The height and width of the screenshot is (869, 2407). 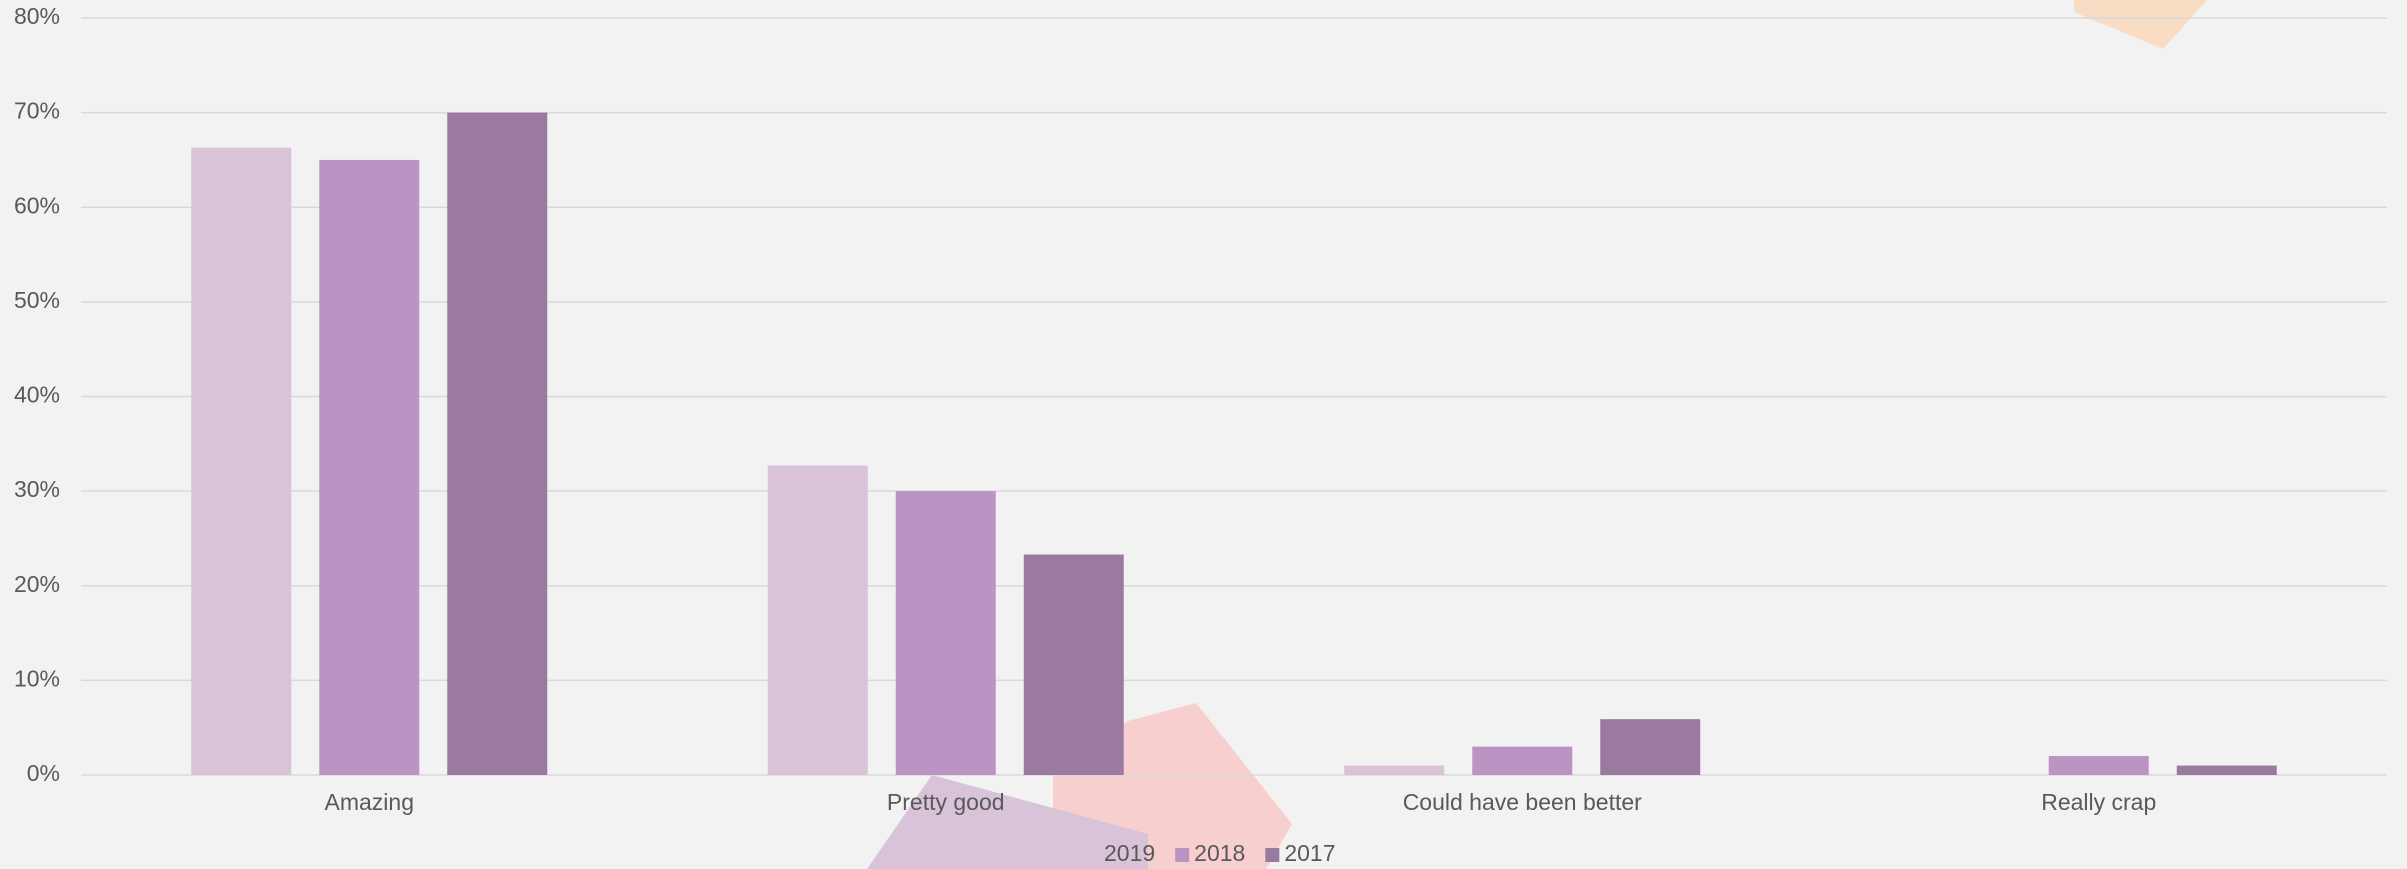 I want to click on y-tick-label: 50%, so click(x=37, y=300).